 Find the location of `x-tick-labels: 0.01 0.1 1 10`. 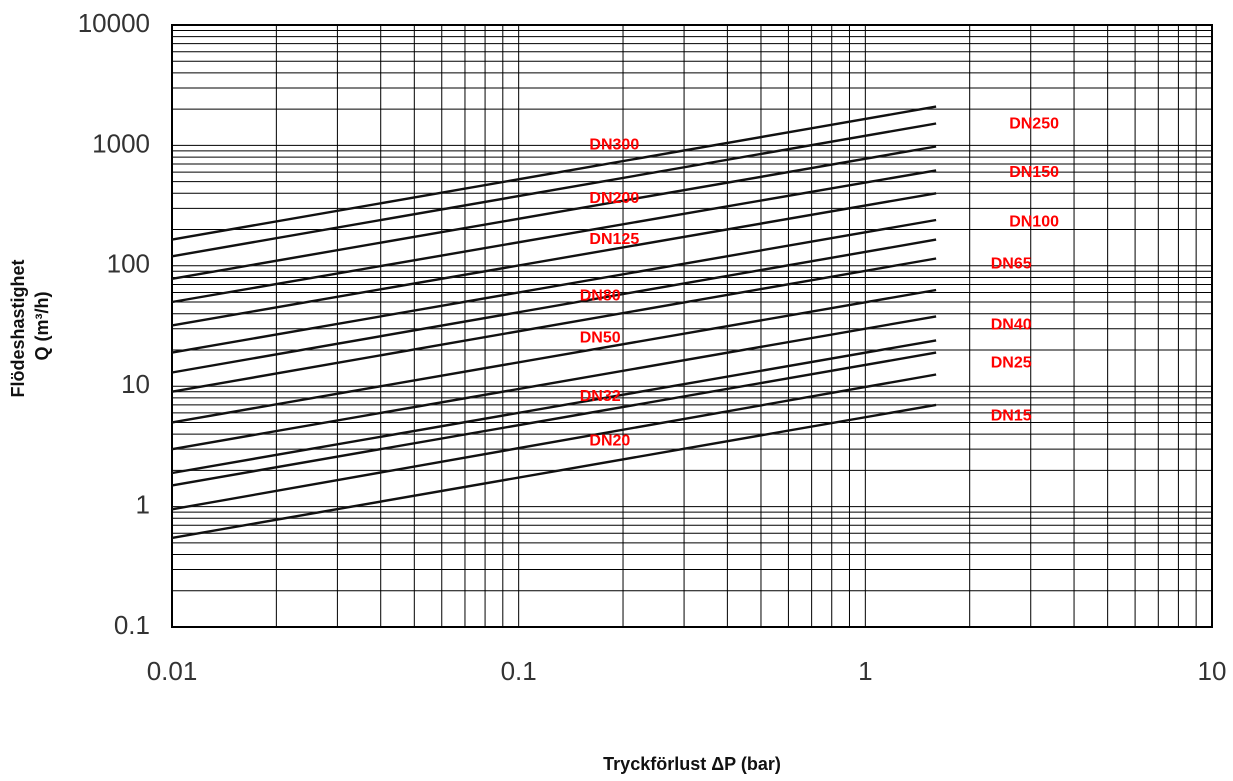

x-tick-labels: 0.01 0.1 1 10 is located at coordinates (687, 671).